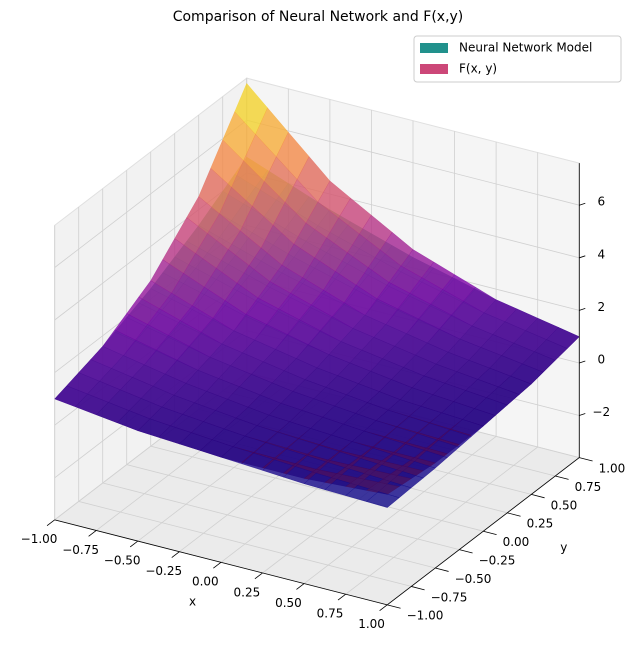 This screenshot has width=636, height=656. What do you see at coordinates (247, 592) in the screenshot?
I see `x-tick-label: 0.25` at bounding box center [247, 592].